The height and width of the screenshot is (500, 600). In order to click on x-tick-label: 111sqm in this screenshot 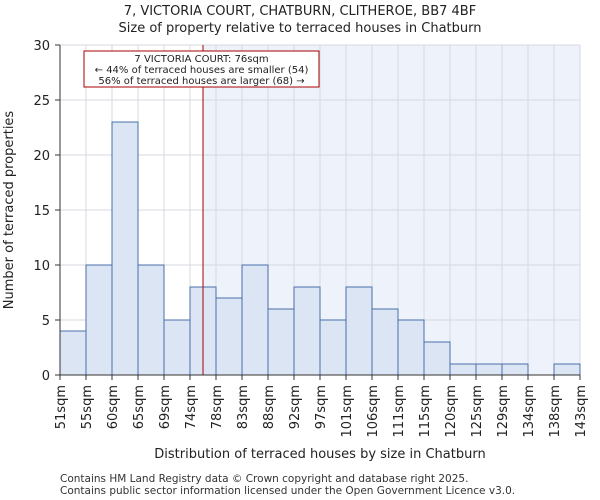, I will do `click(399, 411)`.